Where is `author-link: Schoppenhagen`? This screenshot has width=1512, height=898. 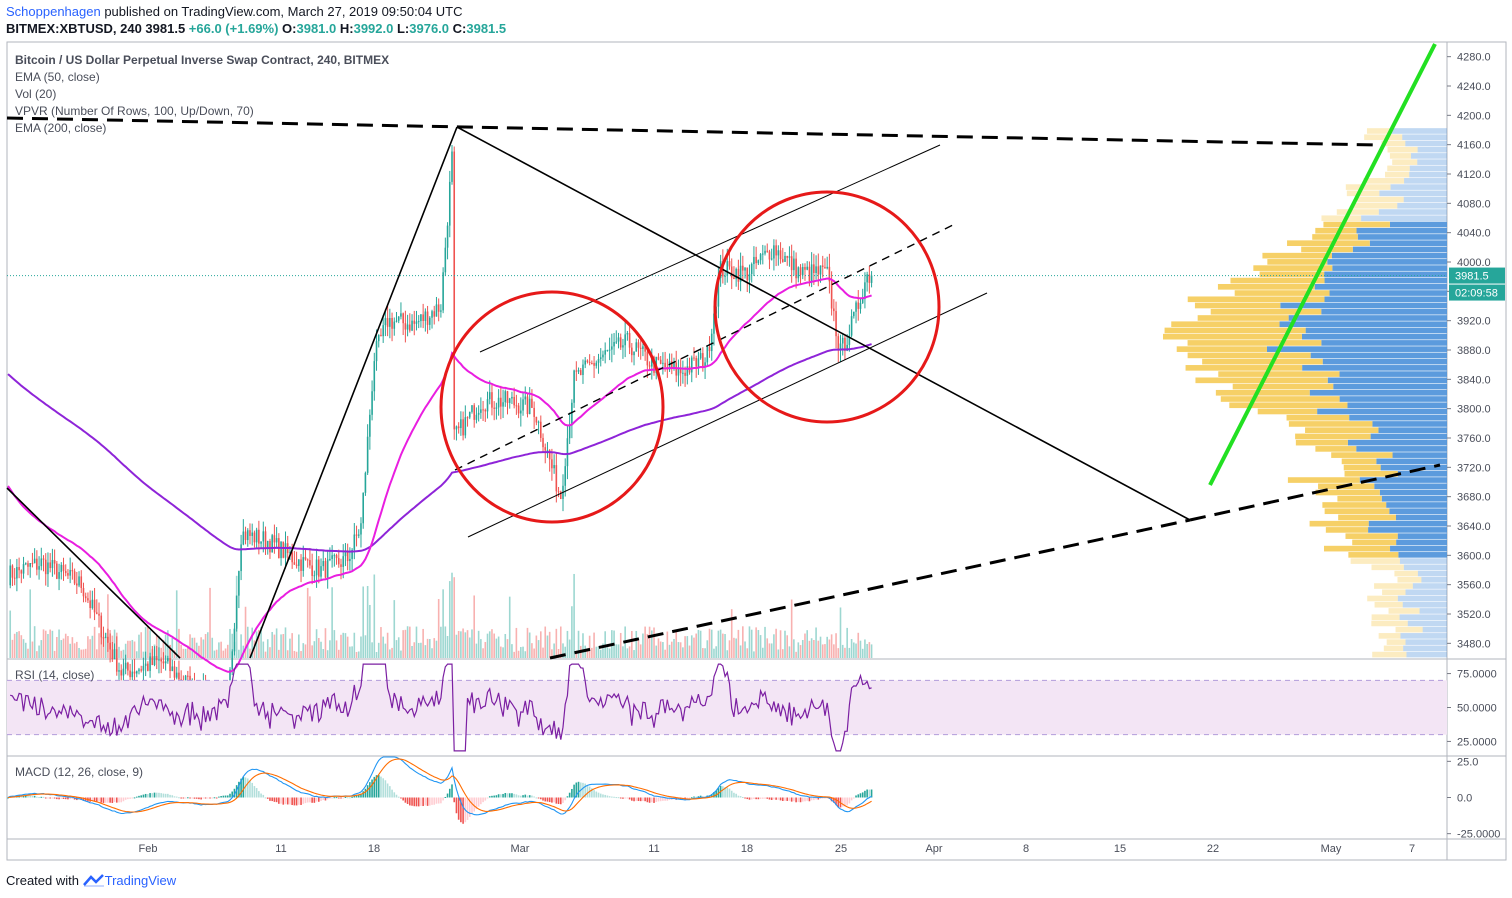
author-link: Schoppenhagen is located at coordinates (53, 11).